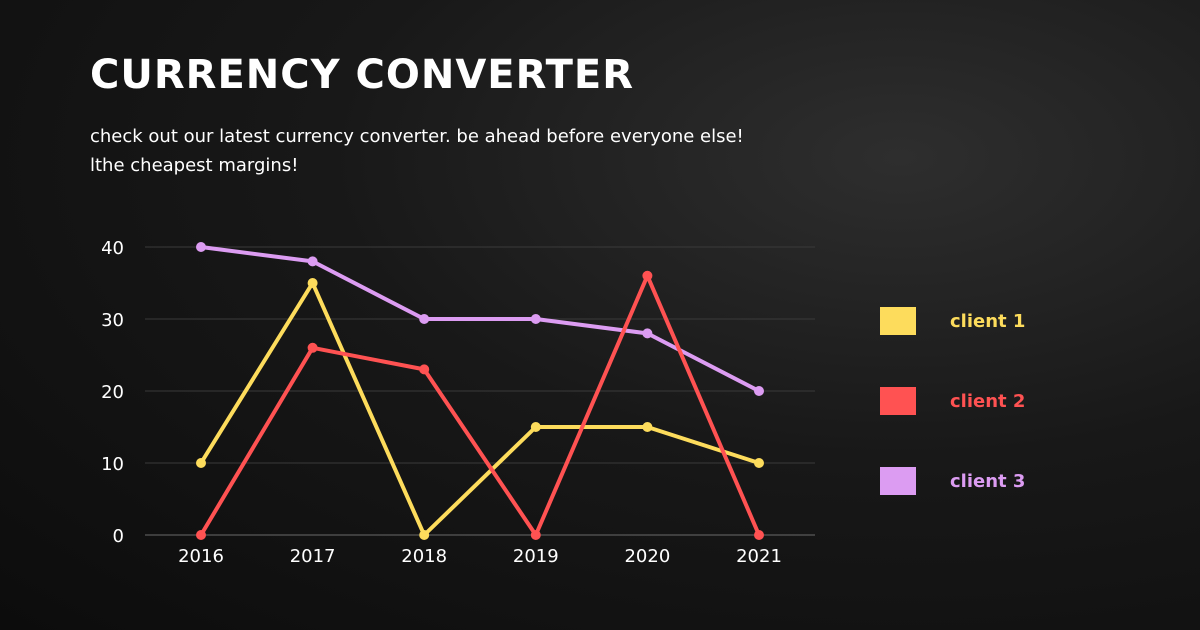 The image size is (1200, 630). What do you see at coordinates (112, 392) in the screenshot?
I see `y-tick-label-20: 20` at bounding box center [112, 392].